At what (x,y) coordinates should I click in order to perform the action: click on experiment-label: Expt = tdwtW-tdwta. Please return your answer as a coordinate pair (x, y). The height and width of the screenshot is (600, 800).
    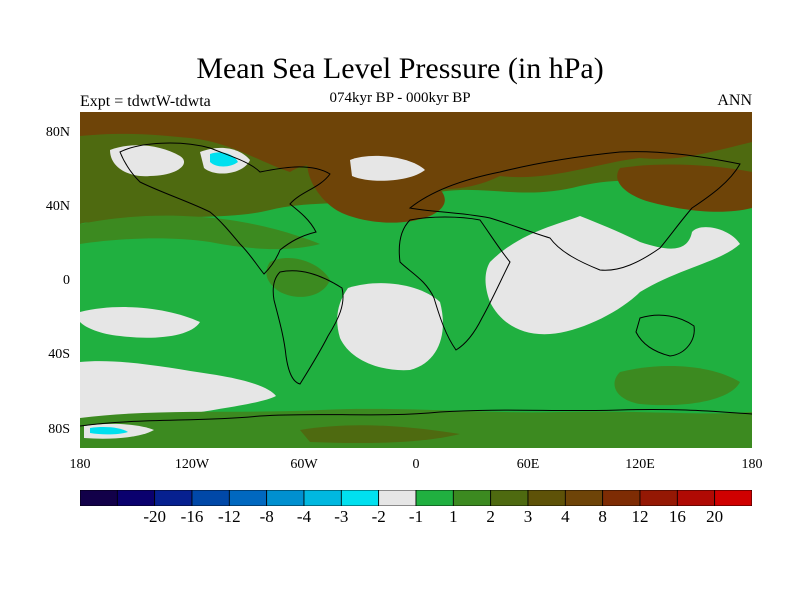
    Looking at the image, I should click on (145, 101).